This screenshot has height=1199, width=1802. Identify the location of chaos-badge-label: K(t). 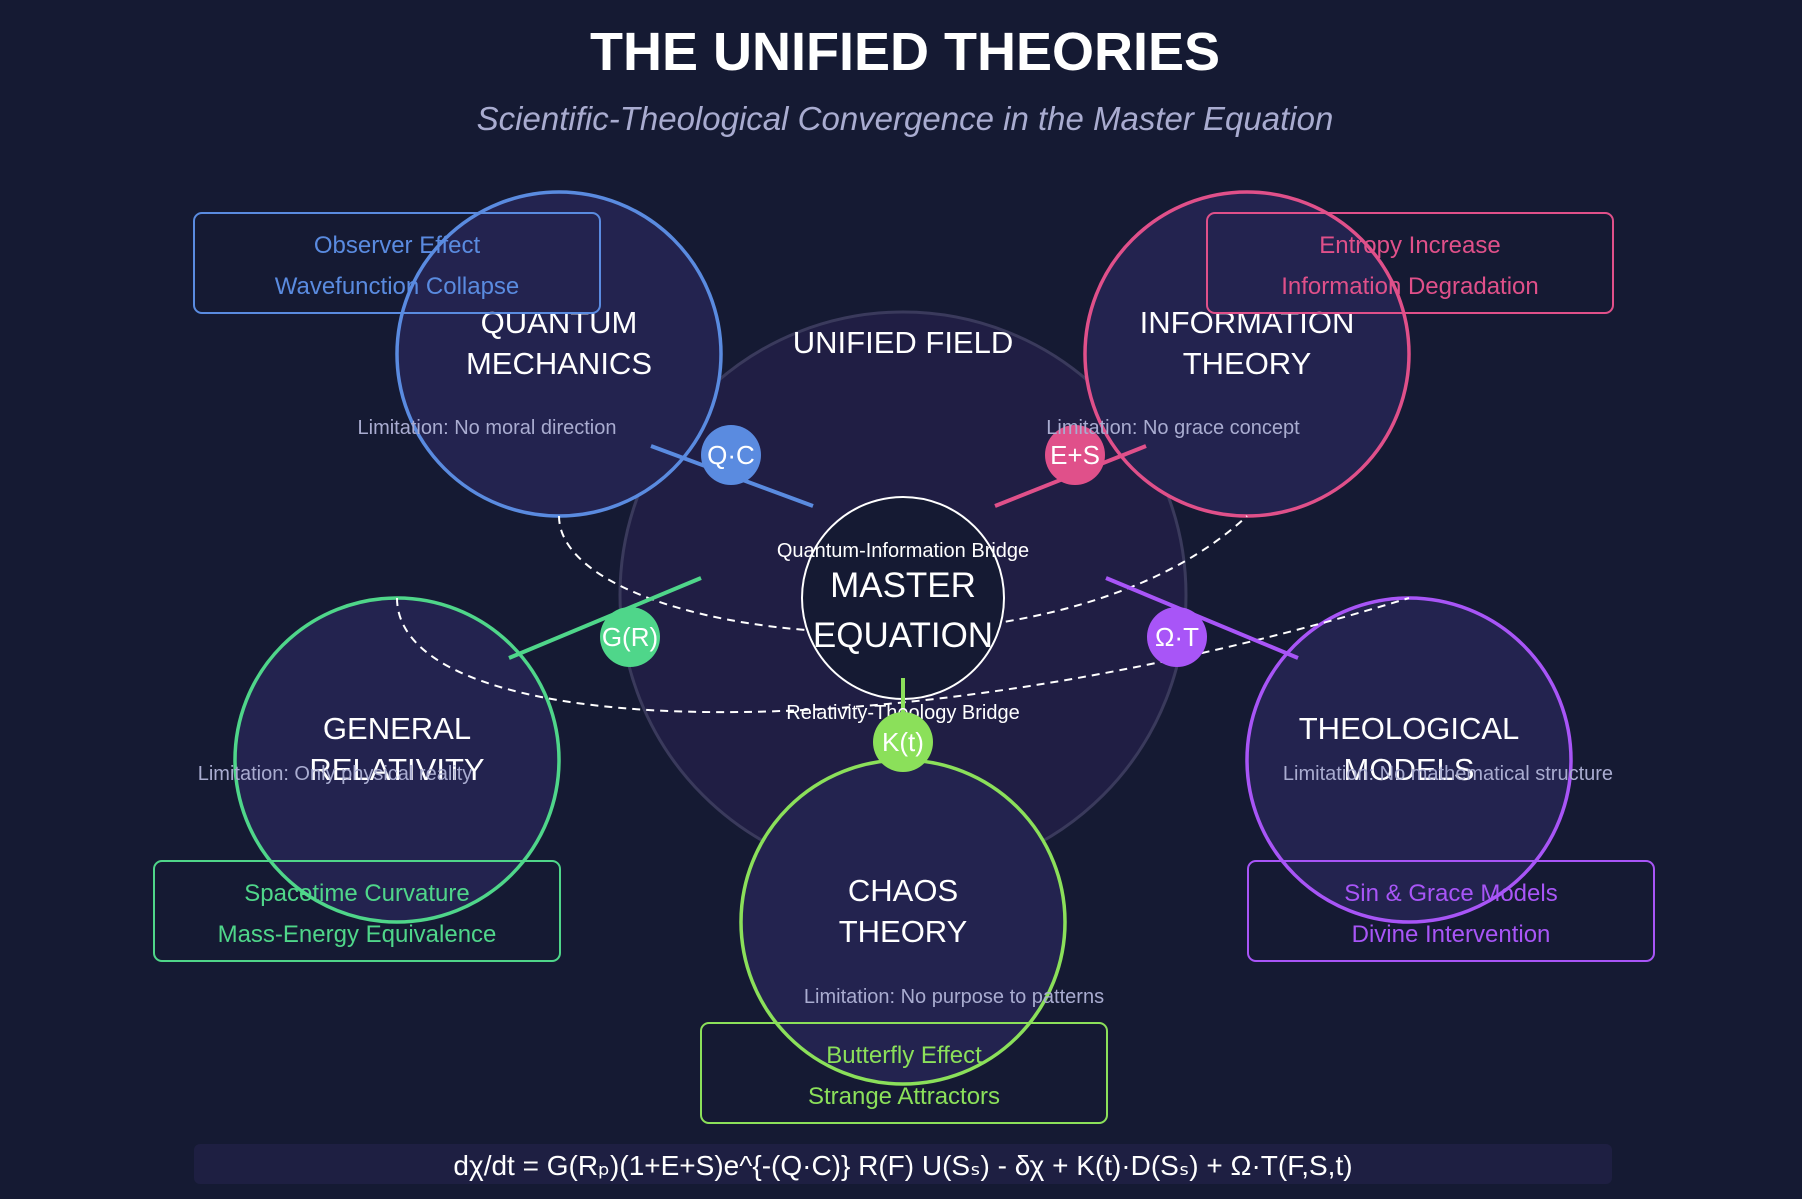
(903, 742).